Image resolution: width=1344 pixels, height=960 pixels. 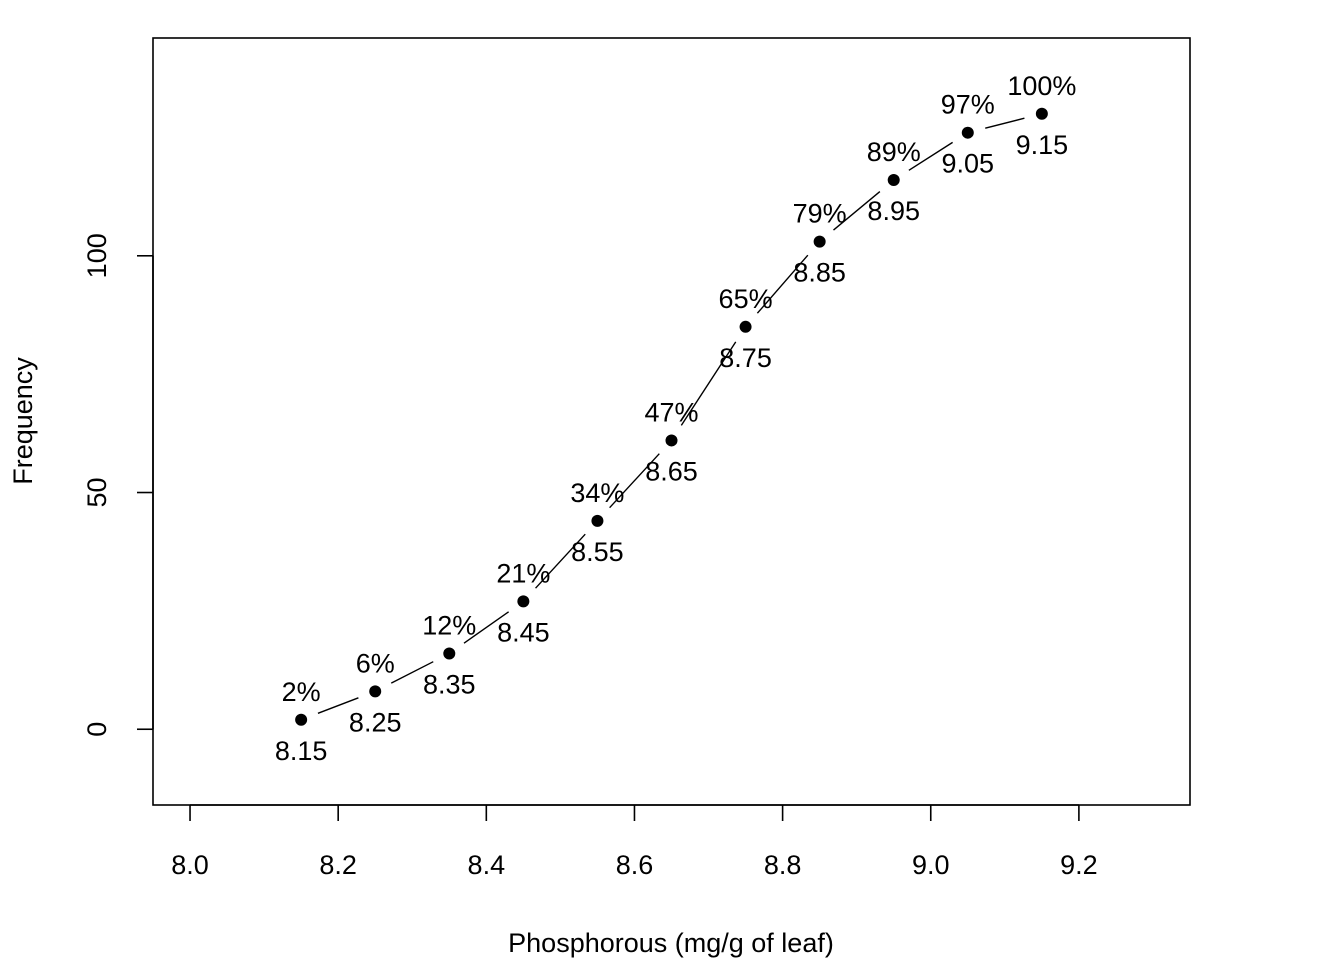 What do you see at coordinates (97, 255) in the screenshot?
I see `y-tick-label: 100` at bounding box center [97, 255].